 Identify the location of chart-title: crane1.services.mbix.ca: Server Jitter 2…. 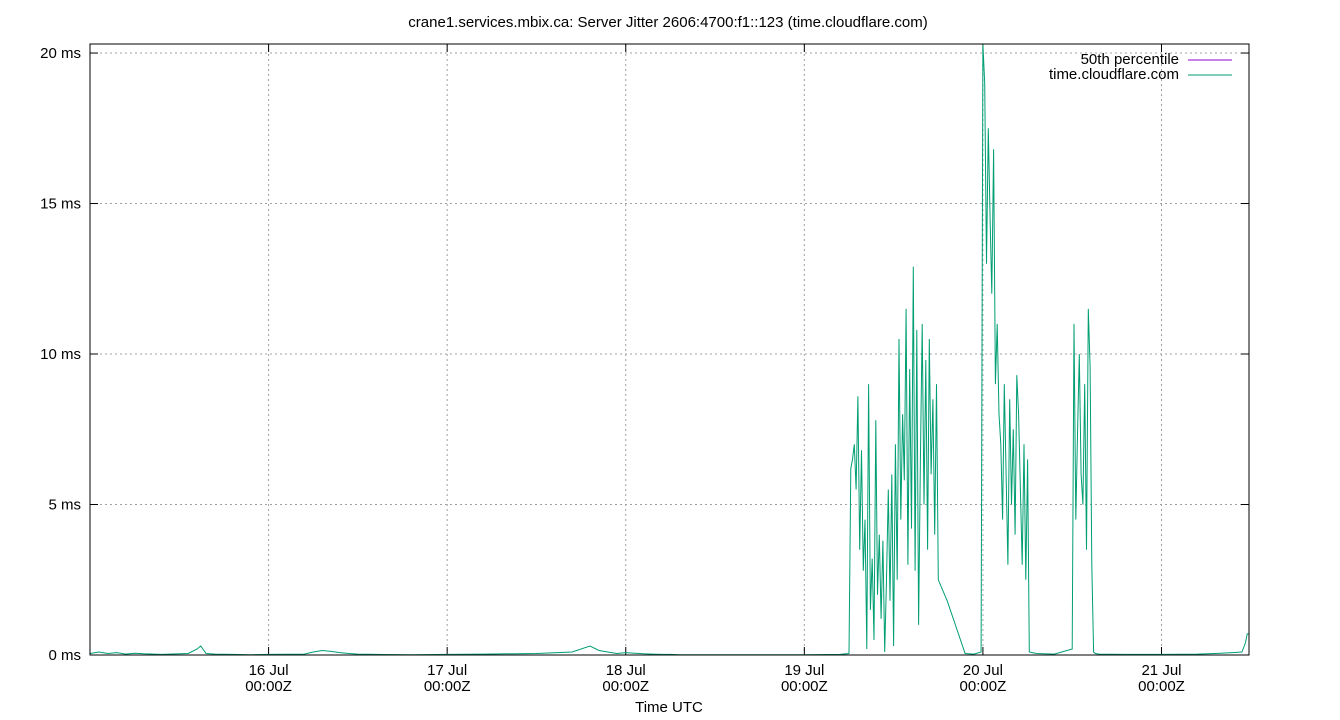
(667, 22).